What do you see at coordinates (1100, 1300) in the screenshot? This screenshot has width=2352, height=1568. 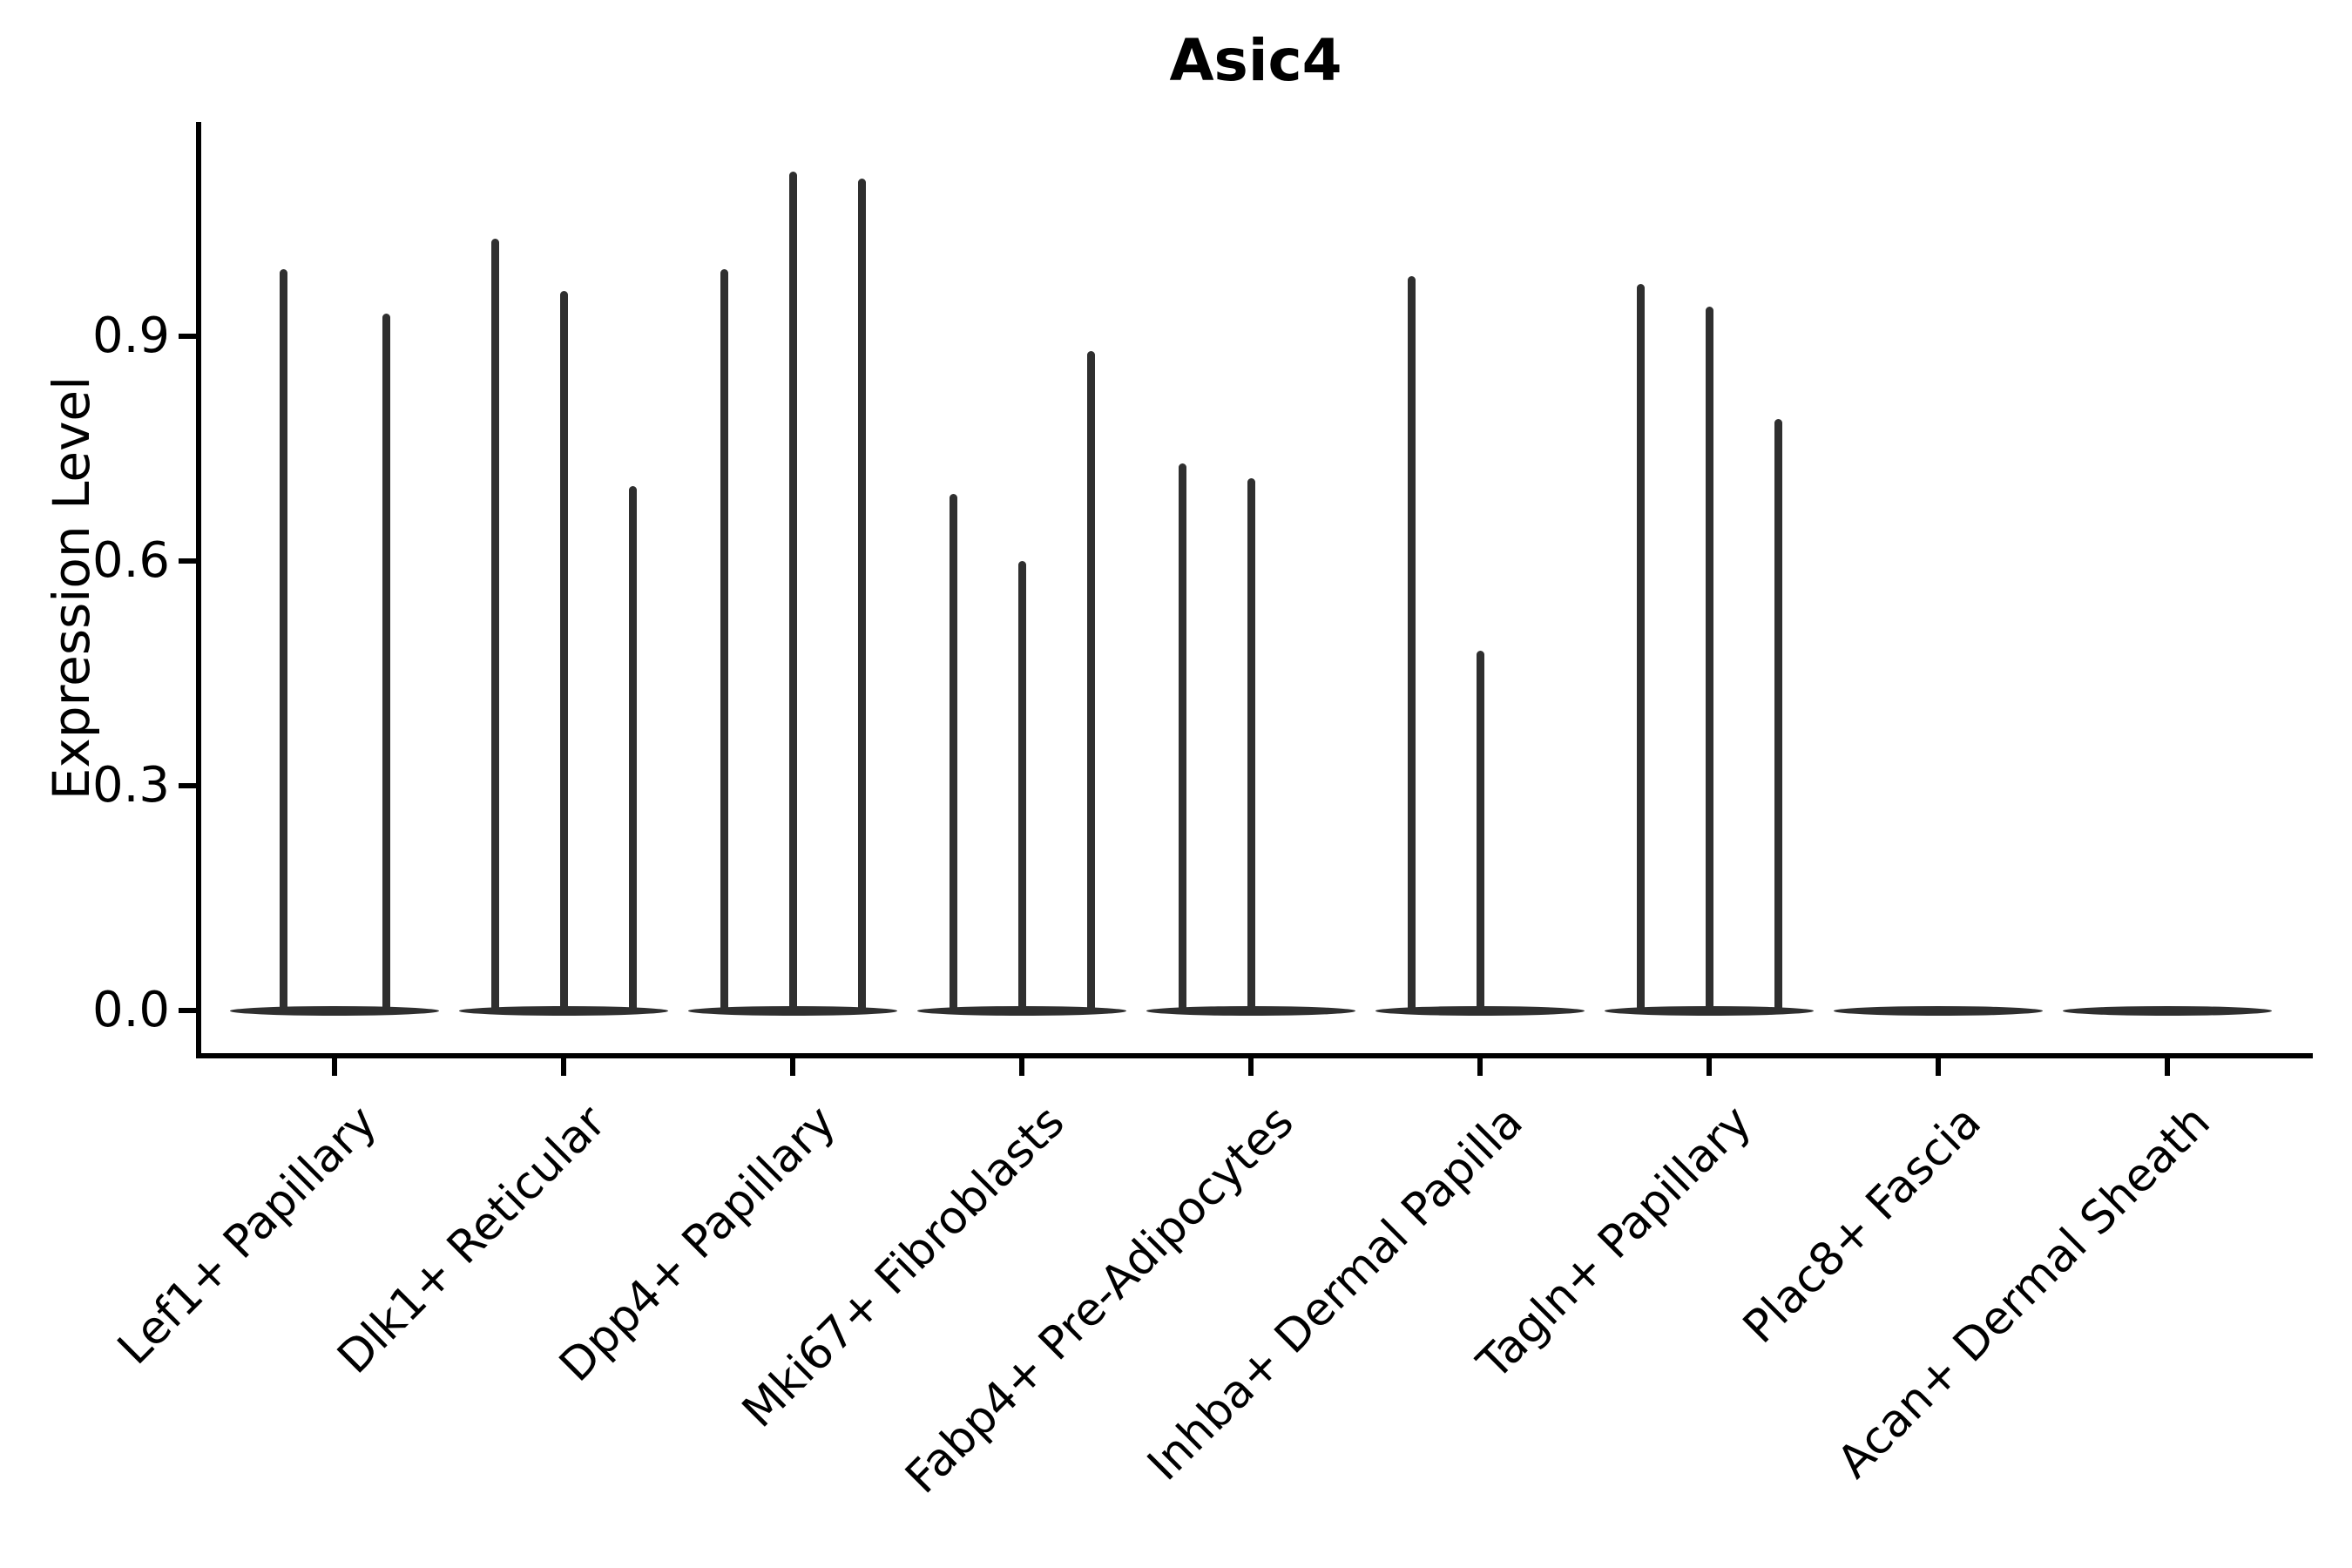 I see `x-category-label: Fabp4+ Pre-Adipocytes` at bounding box center [1100, 1300].